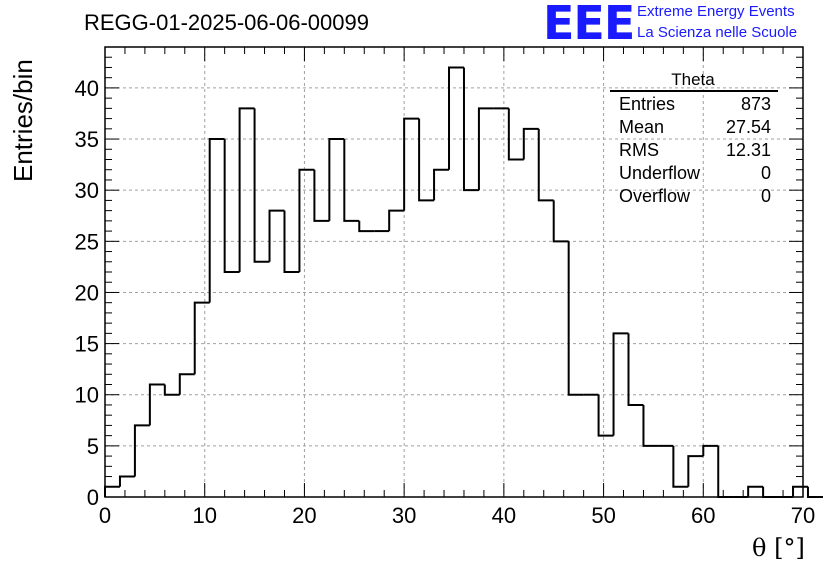 This screenshot has width=836, height=572. What do you see at coordinates (603, 515) in the screenshot?
I see `x-tick-label: 50` at bounding box center [603, 515].